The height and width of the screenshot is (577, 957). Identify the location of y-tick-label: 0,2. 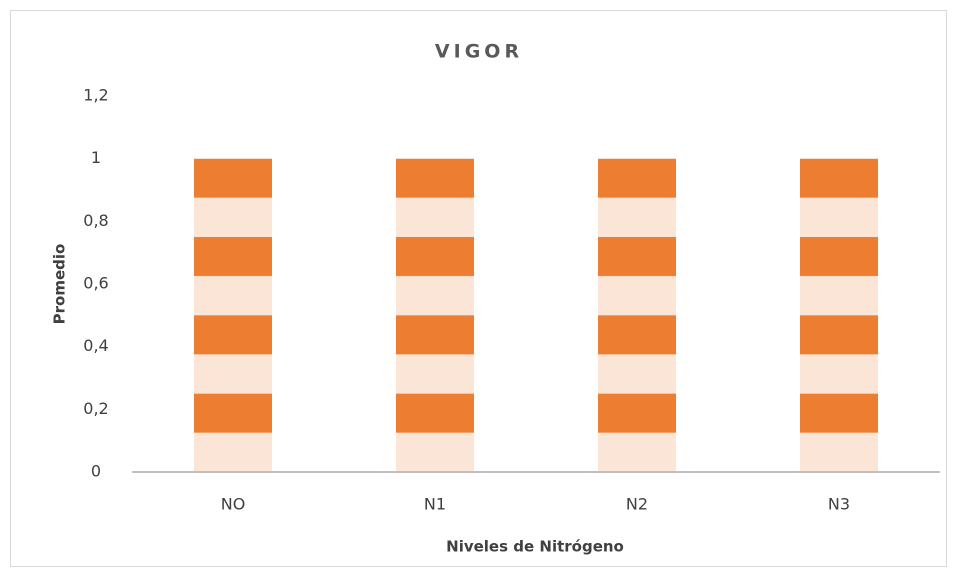
(95, 408).